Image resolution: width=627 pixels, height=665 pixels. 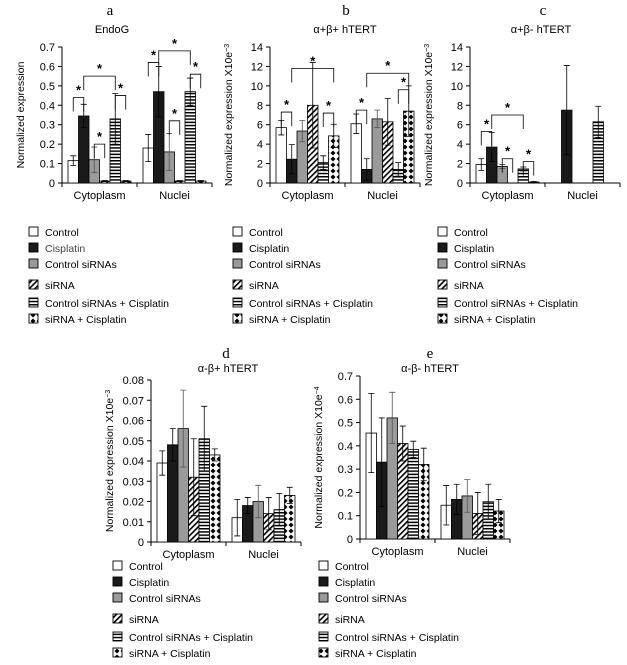 What do you see at coordinates (345, 400) in the screenshot?
I see `y-tick-label: 0.6` at bounding box center [345, 400].